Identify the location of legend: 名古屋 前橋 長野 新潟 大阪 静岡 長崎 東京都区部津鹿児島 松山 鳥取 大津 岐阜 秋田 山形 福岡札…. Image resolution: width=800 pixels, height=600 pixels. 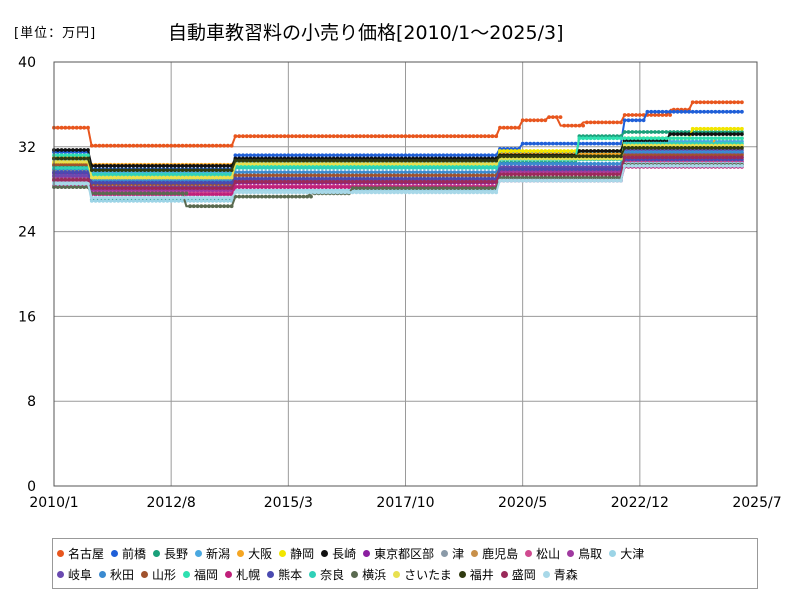
(405, 563).